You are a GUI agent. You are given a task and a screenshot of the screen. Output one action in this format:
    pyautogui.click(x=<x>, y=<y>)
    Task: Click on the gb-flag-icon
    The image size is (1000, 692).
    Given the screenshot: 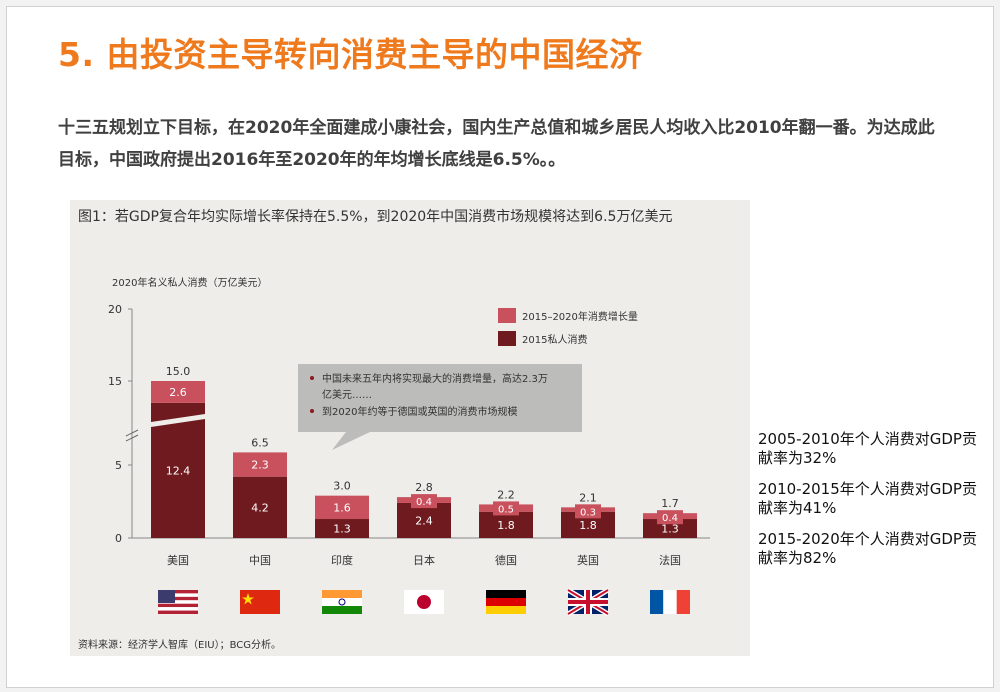 What is the action you would take?
    pyautogui.click(x=588, y=602)
    